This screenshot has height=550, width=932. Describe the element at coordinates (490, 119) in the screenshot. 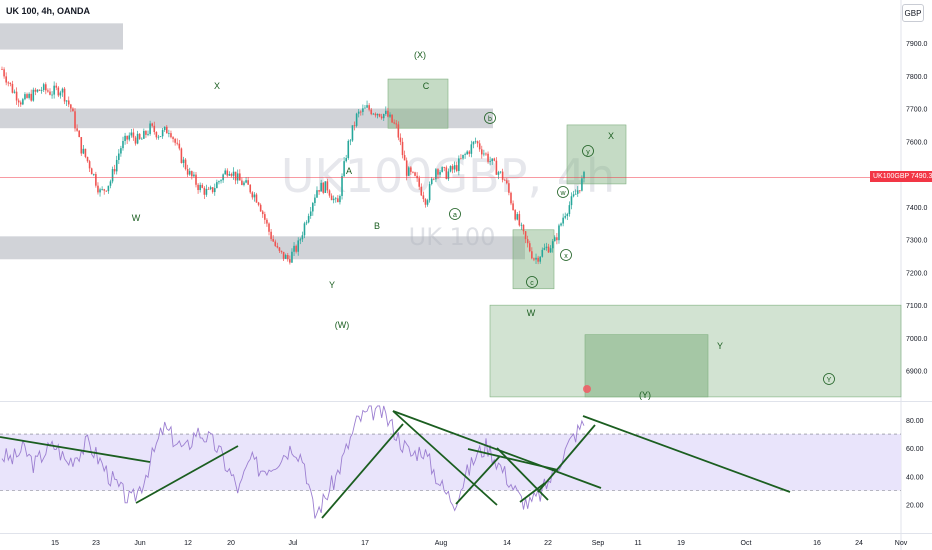

I see `wave-label: b` at that location.